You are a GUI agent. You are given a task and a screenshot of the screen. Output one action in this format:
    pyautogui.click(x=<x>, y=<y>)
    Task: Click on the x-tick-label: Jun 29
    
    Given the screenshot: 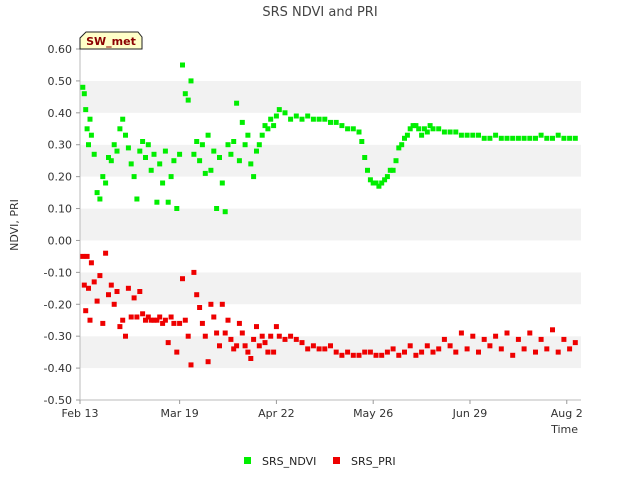 What is the action you would take?
    pyautogui.click(x=470, y=413)
    